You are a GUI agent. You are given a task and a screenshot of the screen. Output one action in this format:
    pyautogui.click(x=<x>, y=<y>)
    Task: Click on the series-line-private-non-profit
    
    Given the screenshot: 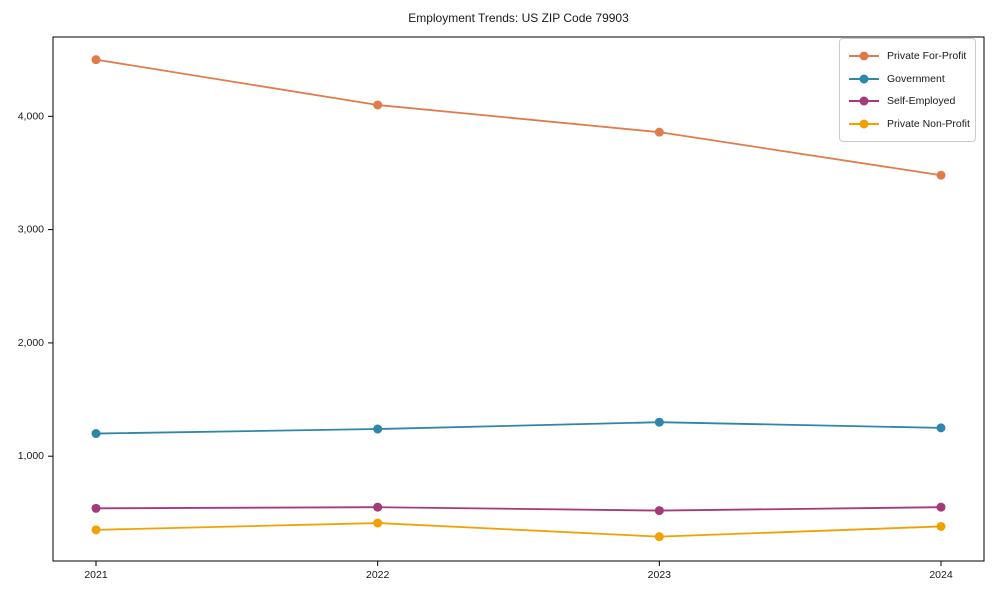 What is the action you would take?
    pyautogui.click(x=518, y=530)
    